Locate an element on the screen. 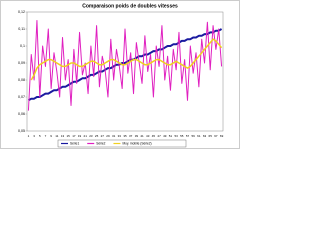  x-tick-label: 29 is located at coordinates (108, 136).